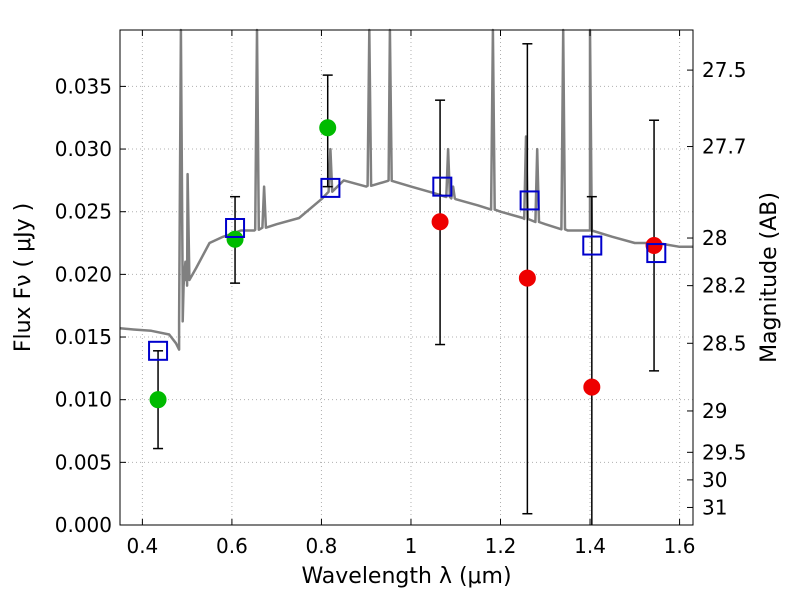  What do you see at coordinates (714, 507) in the screenshot?
I see `right-tick-label: 31` at bounding box center [714, 507].